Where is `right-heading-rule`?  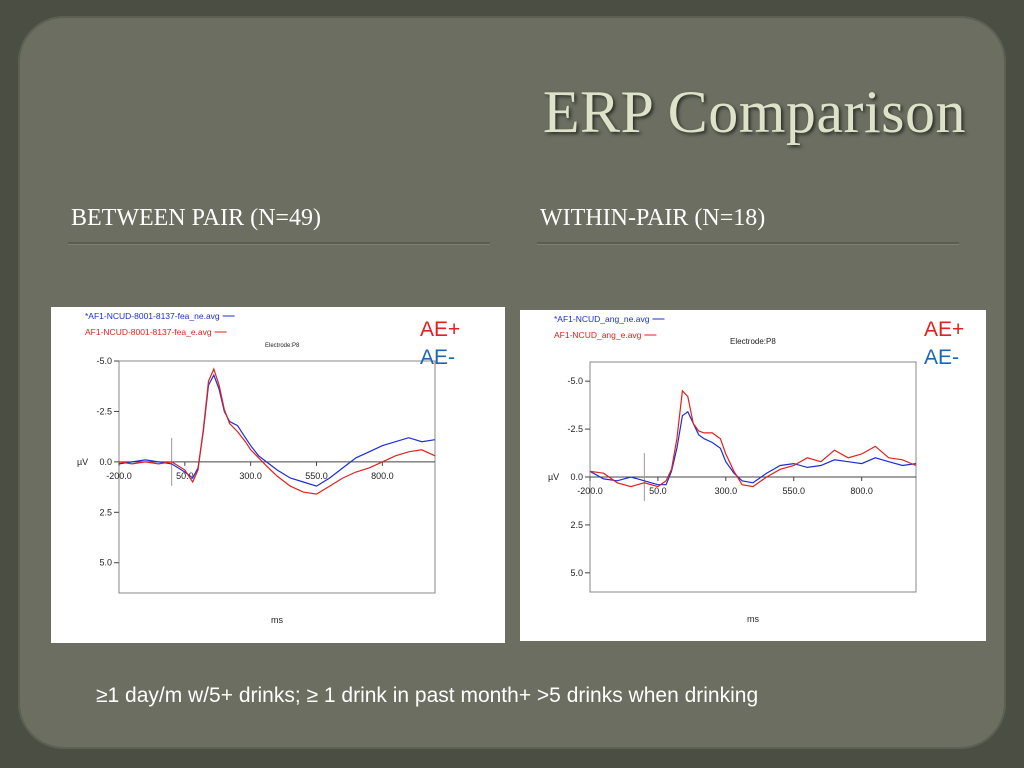 right-heading-rule is located at coordinates (748, 243).